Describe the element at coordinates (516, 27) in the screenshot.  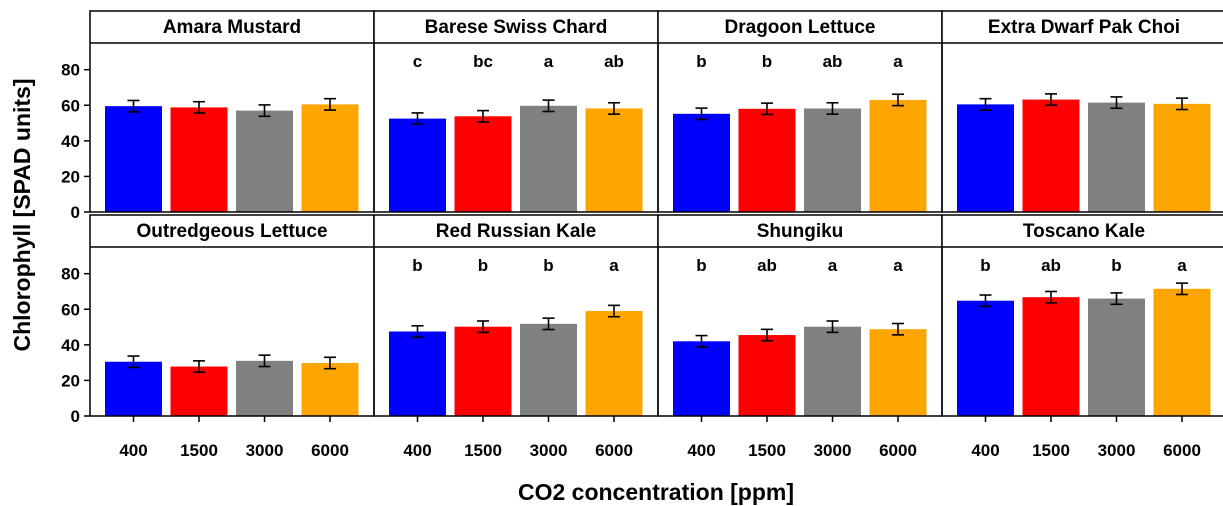
I see `panel-title: Barese Swiss Chard` at that location.